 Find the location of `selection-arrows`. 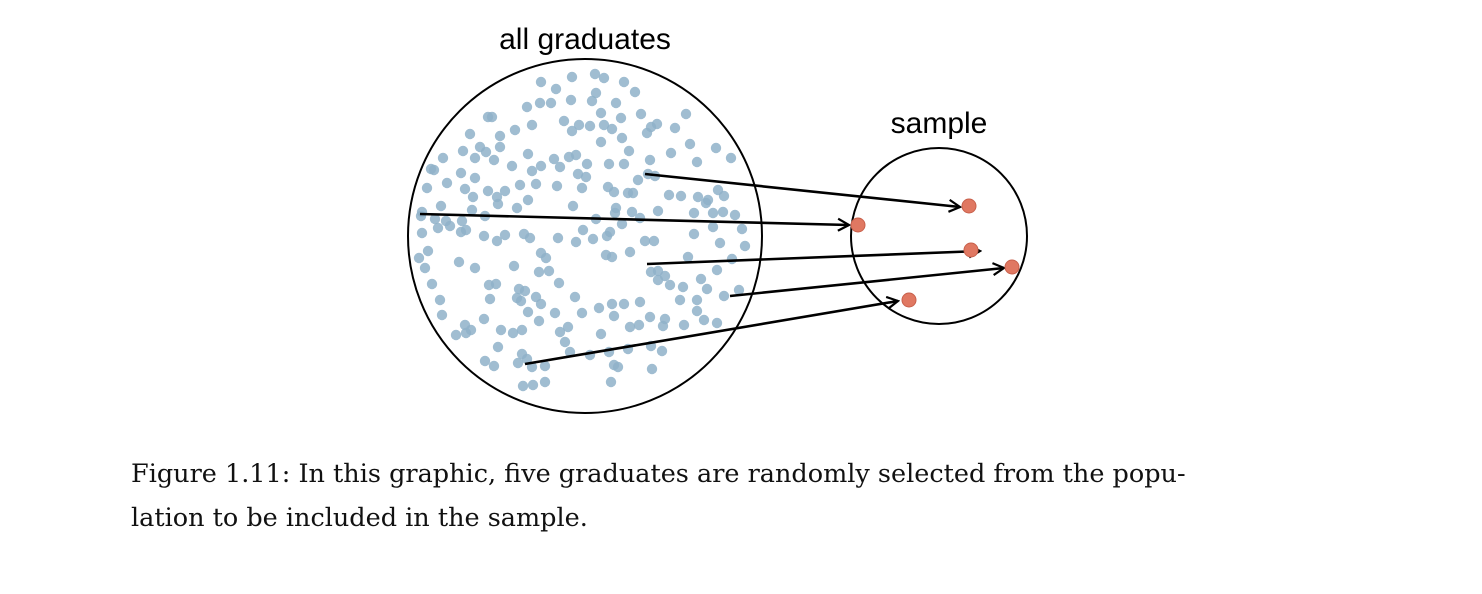

selection-arrows is located at coordinates (711, 269).